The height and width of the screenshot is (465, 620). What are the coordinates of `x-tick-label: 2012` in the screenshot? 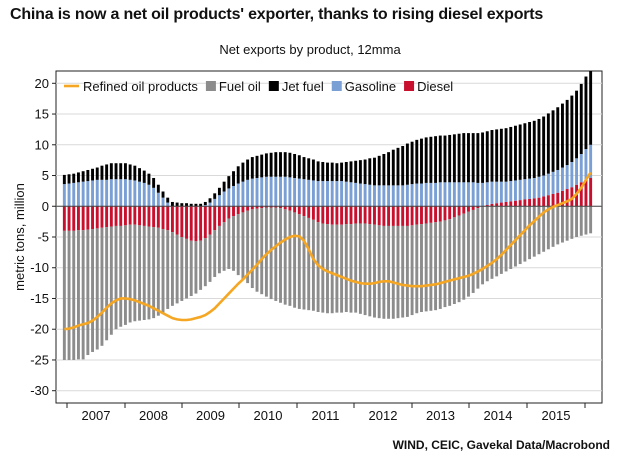 It's located at (383, 415).